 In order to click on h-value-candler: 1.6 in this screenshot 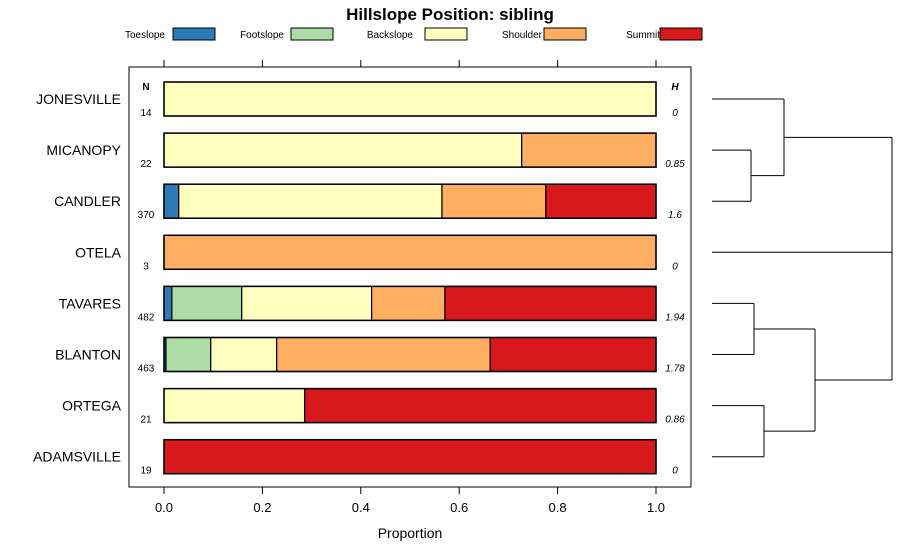, I will do `click(675, 215)`.